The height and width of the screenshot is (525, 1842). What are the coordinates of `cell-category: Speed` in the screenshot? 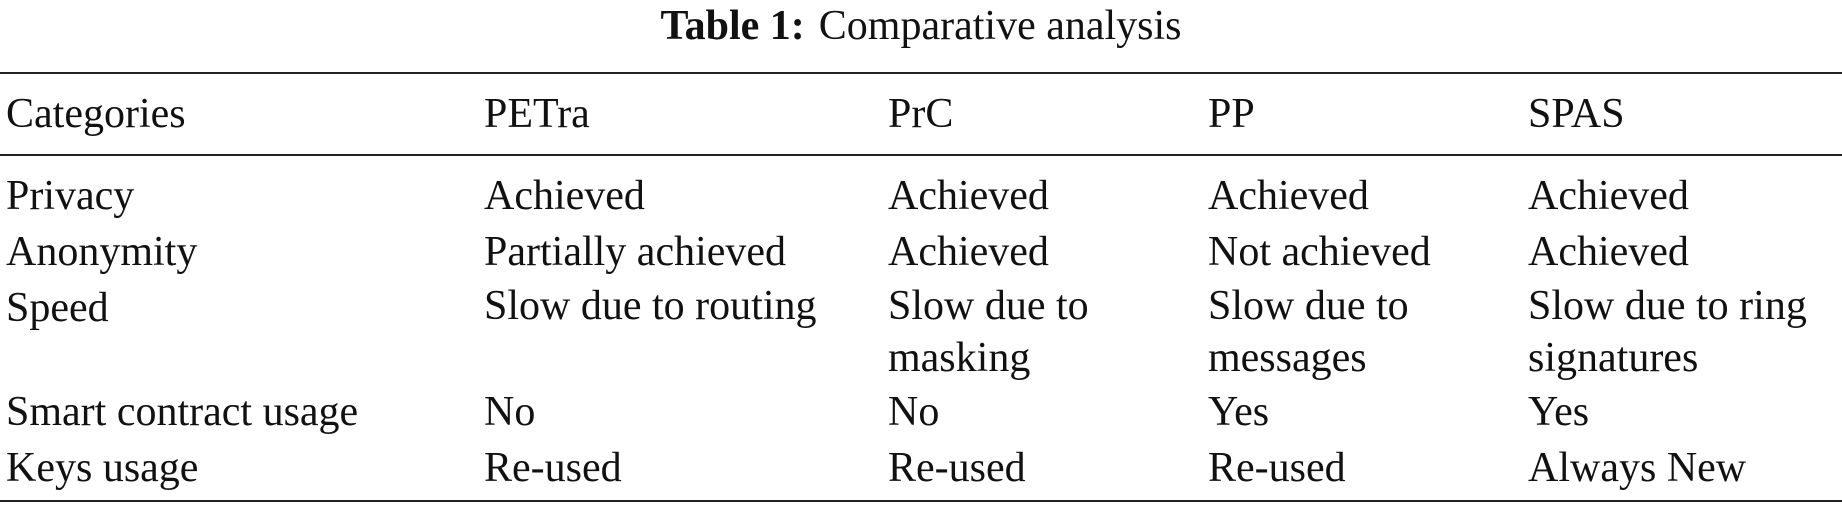 It's located at (57, 308).